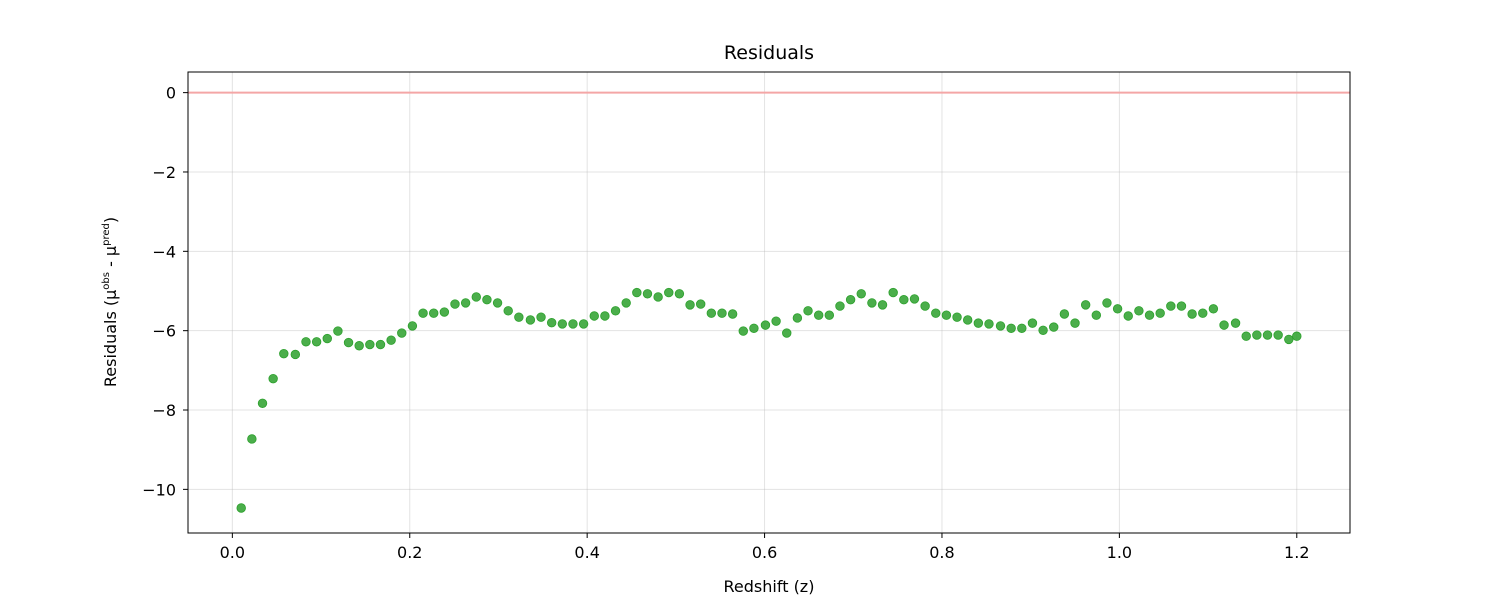 The image size is (1500, 600). What do you see at coordinates (106, 281) in the screenshot?
I see `y-axis-title-obs-superscript: obs` at bounding box center [106, 281].